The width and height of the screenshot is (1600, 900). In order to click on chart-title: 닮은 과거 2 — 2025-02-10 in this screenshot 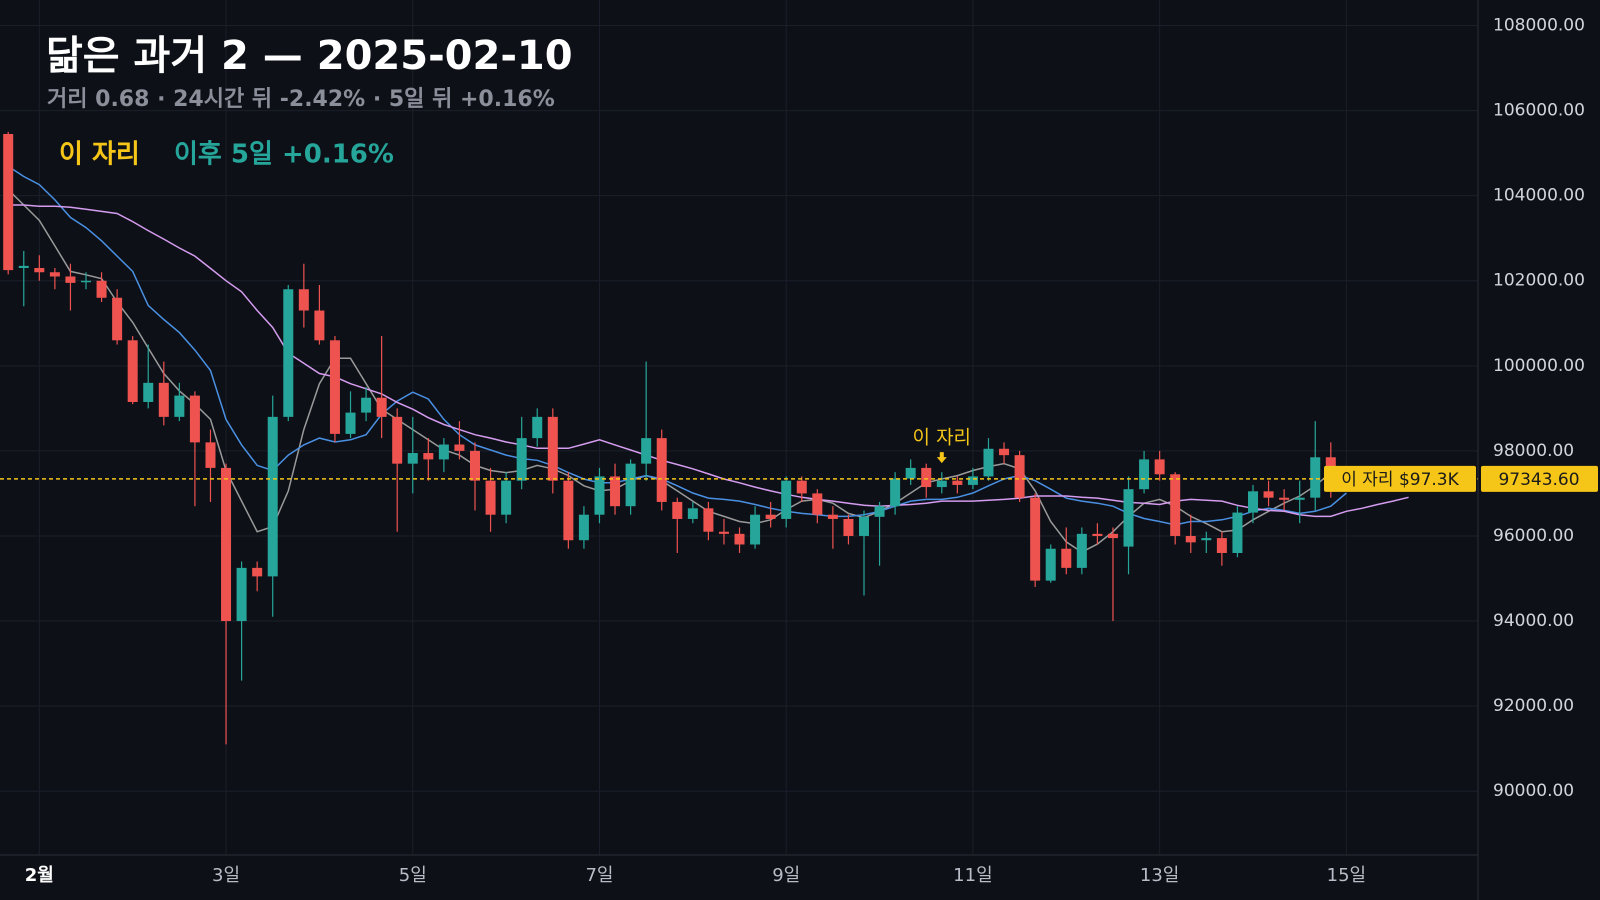, I will do `click(309, 56)`.